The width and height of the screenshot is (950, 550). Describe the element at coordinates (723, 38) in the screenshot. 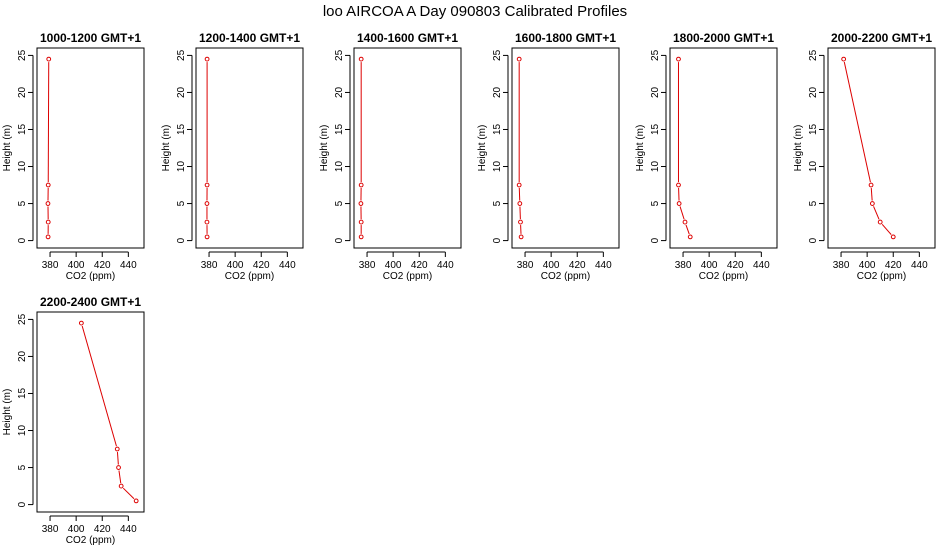

I see `panel-title: 1800-2000 GMT+1` at that location.